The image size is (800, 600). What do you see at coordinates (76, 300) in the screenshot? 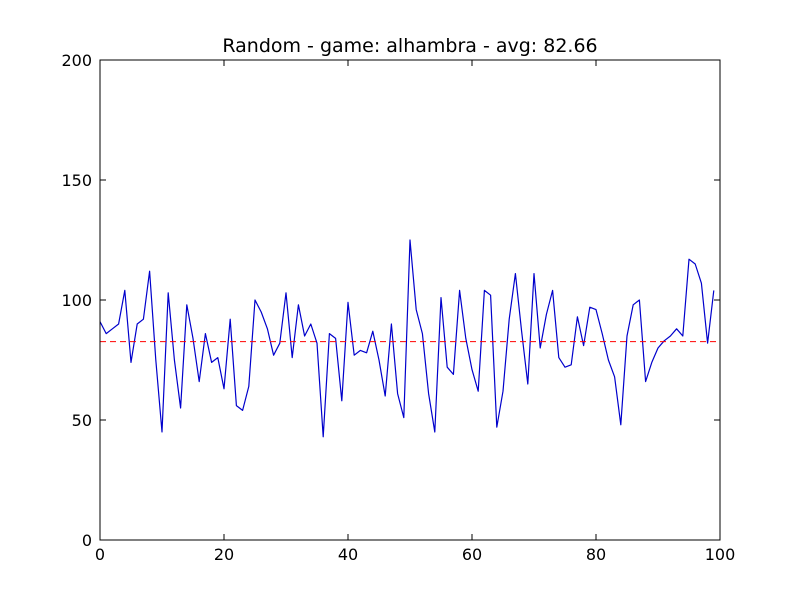
I see `y-tick-label: 100` at bounding box center [76, 300].